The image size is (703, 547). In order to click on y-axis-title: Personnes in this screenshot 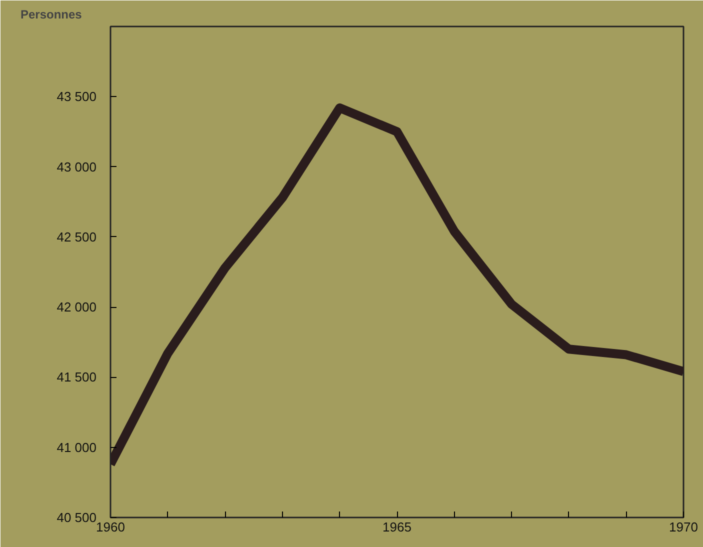, I will do `click(51, 15)`.